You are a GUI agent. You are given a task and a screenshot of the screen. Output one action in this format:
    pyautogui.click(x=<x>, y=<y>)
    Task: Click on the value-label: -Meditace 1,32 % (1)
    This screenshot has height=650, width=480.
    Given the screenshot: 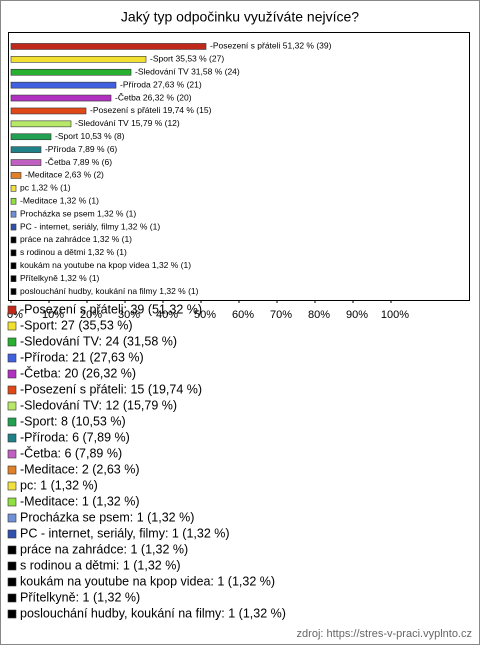 What is the action you would take?
    pyautogui.click(x=59, y=201)
    